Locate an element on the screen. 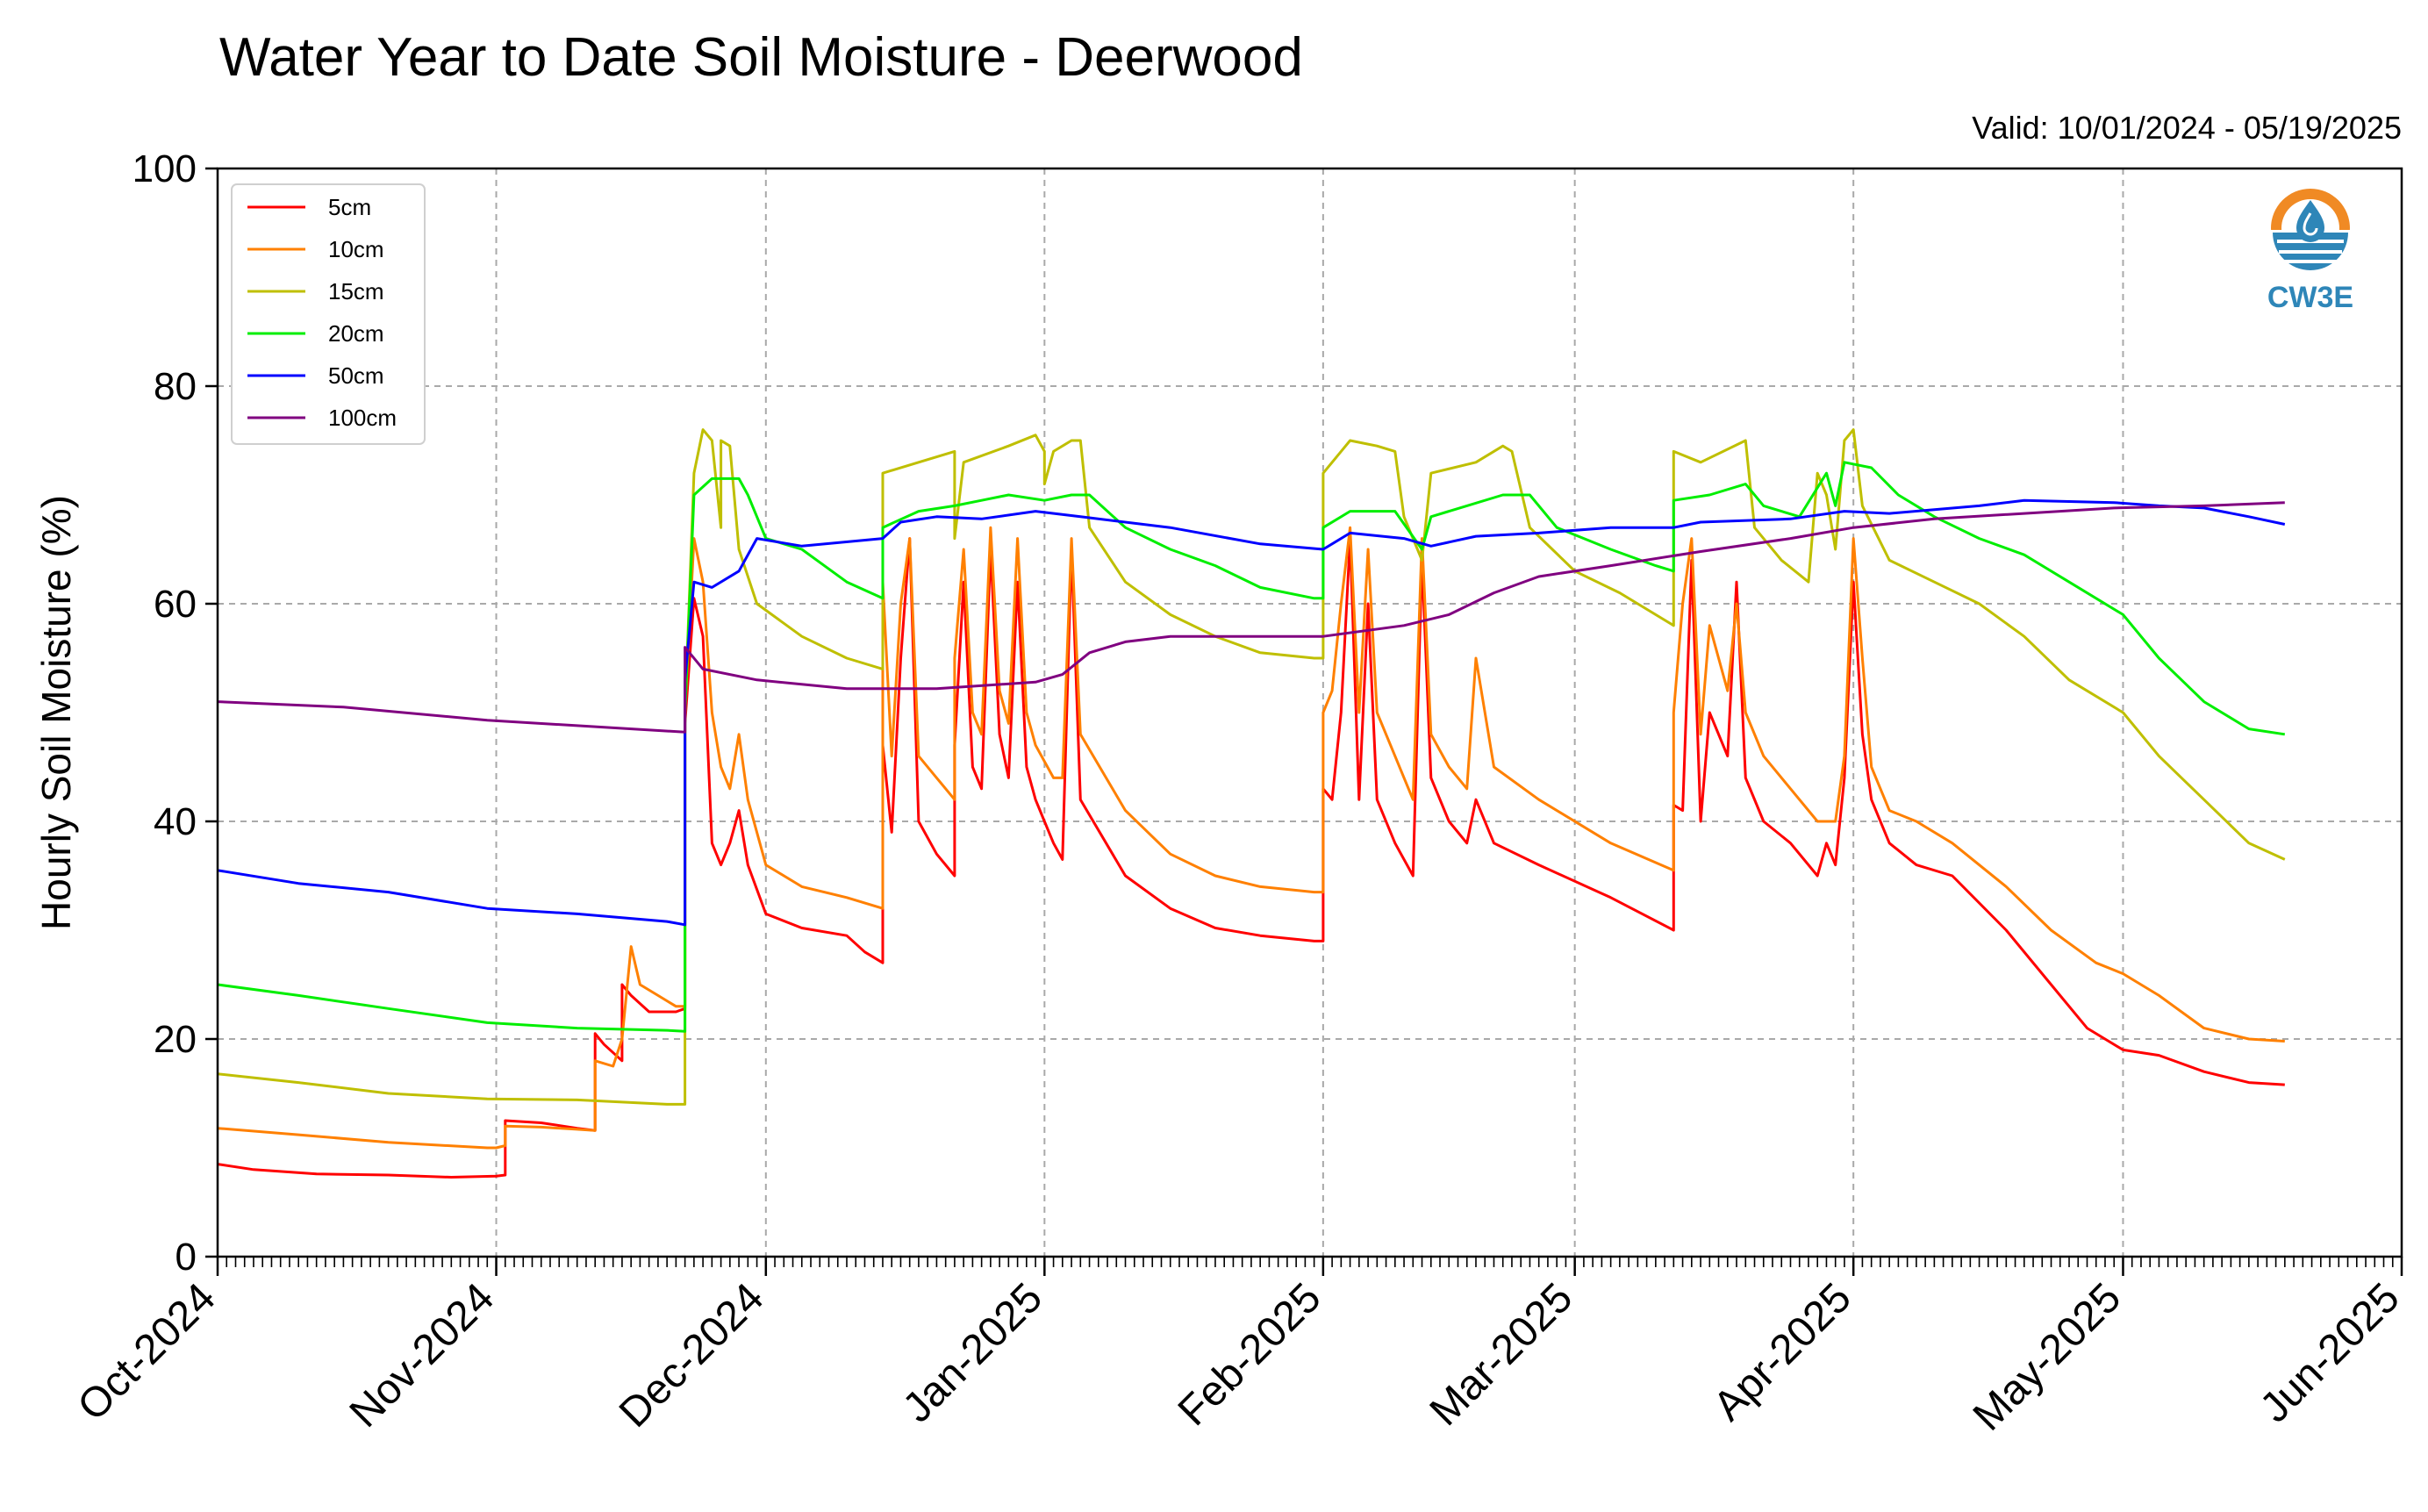 The image size is (2428, 1512). minor-ticks is located at coordinates (1310, 1262).